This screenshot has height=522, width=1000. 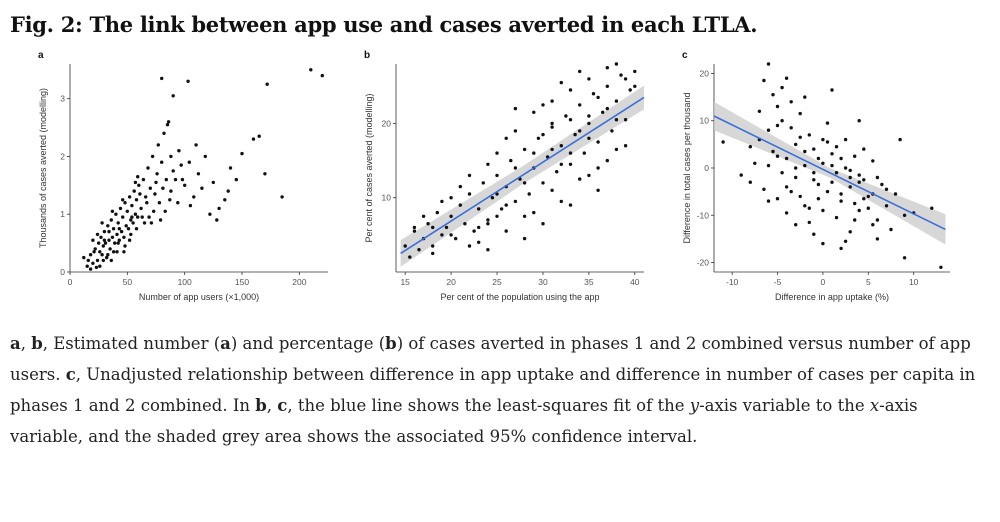 What do you see at coordinates (784, 405) in the screenshot?
I see `caption-run: -axis variable to the` at bounding box center [784, 405].